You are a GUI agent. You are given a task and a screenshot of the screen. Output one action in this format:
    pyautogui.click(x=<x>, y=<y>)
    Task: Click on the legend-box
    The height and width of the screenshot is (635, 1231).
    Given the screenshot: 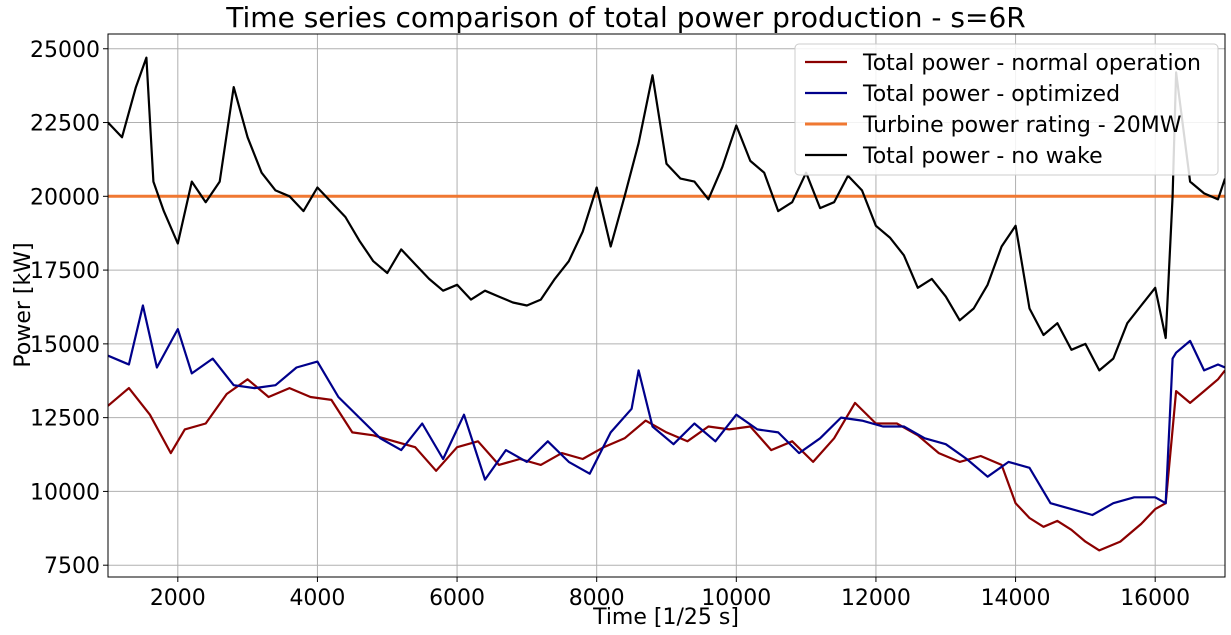 What is the action you would take?
    pyautogui.click(x=1006, y=109)
    